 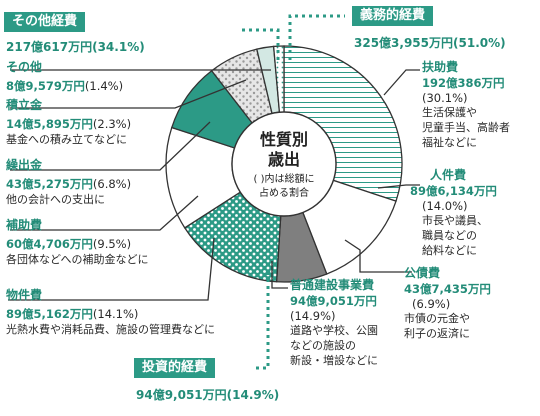 I want to click on group-total-toshiteki: 94億9,051万円(14.9%), so click(x=208, y=395).